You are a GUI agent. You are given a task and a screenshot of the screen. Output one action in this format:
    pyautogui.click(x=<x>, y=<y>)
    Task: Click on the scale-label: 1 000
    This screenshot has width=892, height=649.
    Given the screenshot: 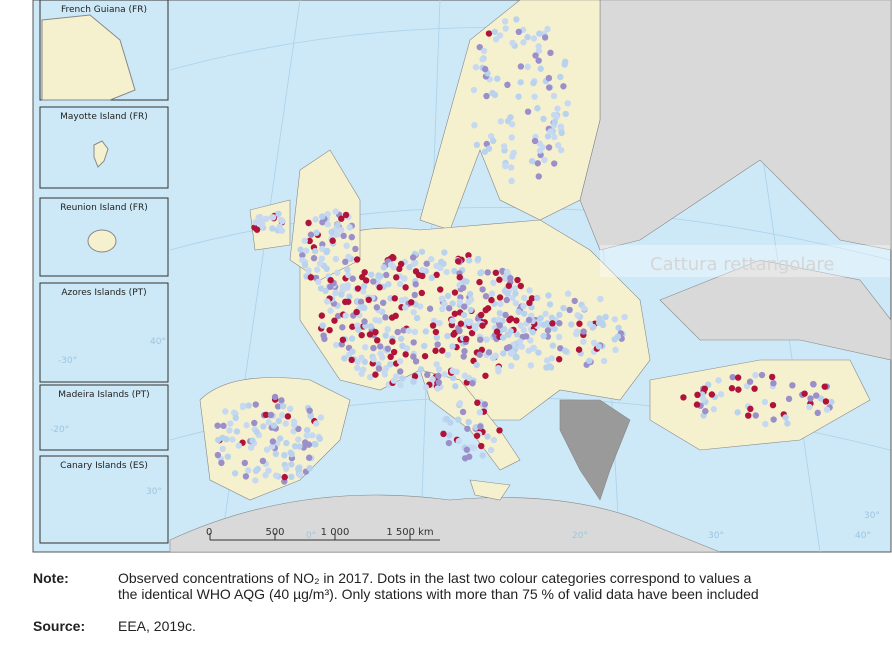 What is the action you would take?
    pyautogui.click(x=335, y=532)
    